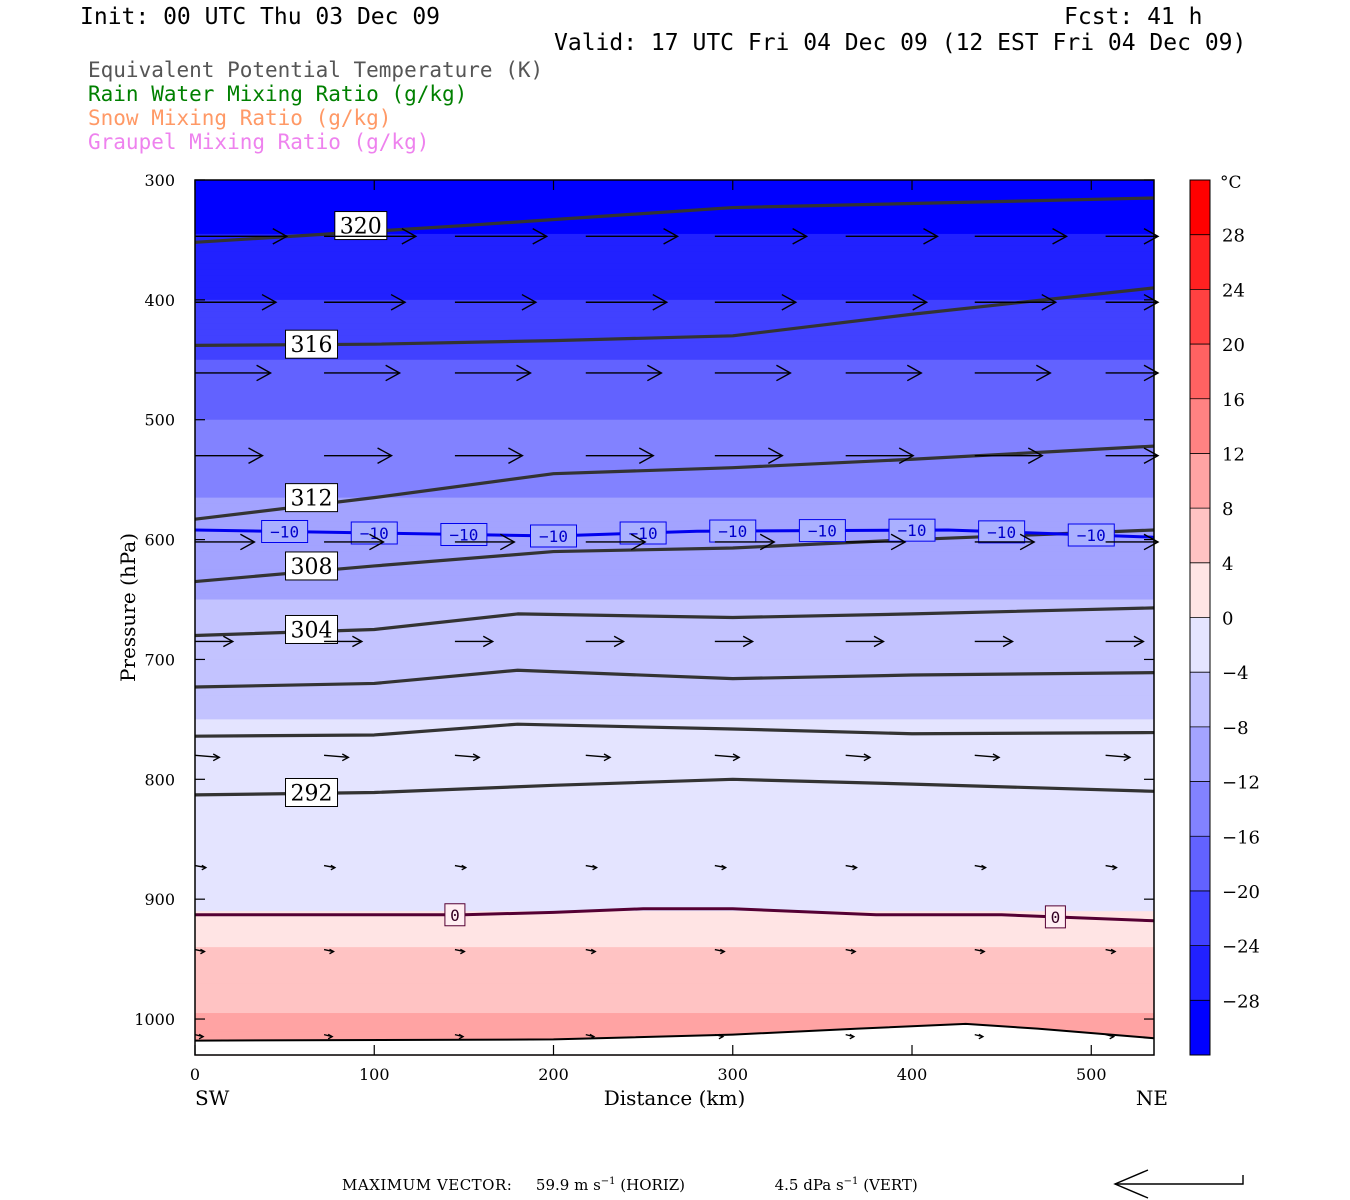 The image size is (1350, 1200). Describe the element at coordinates (553, 1074) in the screenshot. I see `x-tick-label-200: 200` at that location.